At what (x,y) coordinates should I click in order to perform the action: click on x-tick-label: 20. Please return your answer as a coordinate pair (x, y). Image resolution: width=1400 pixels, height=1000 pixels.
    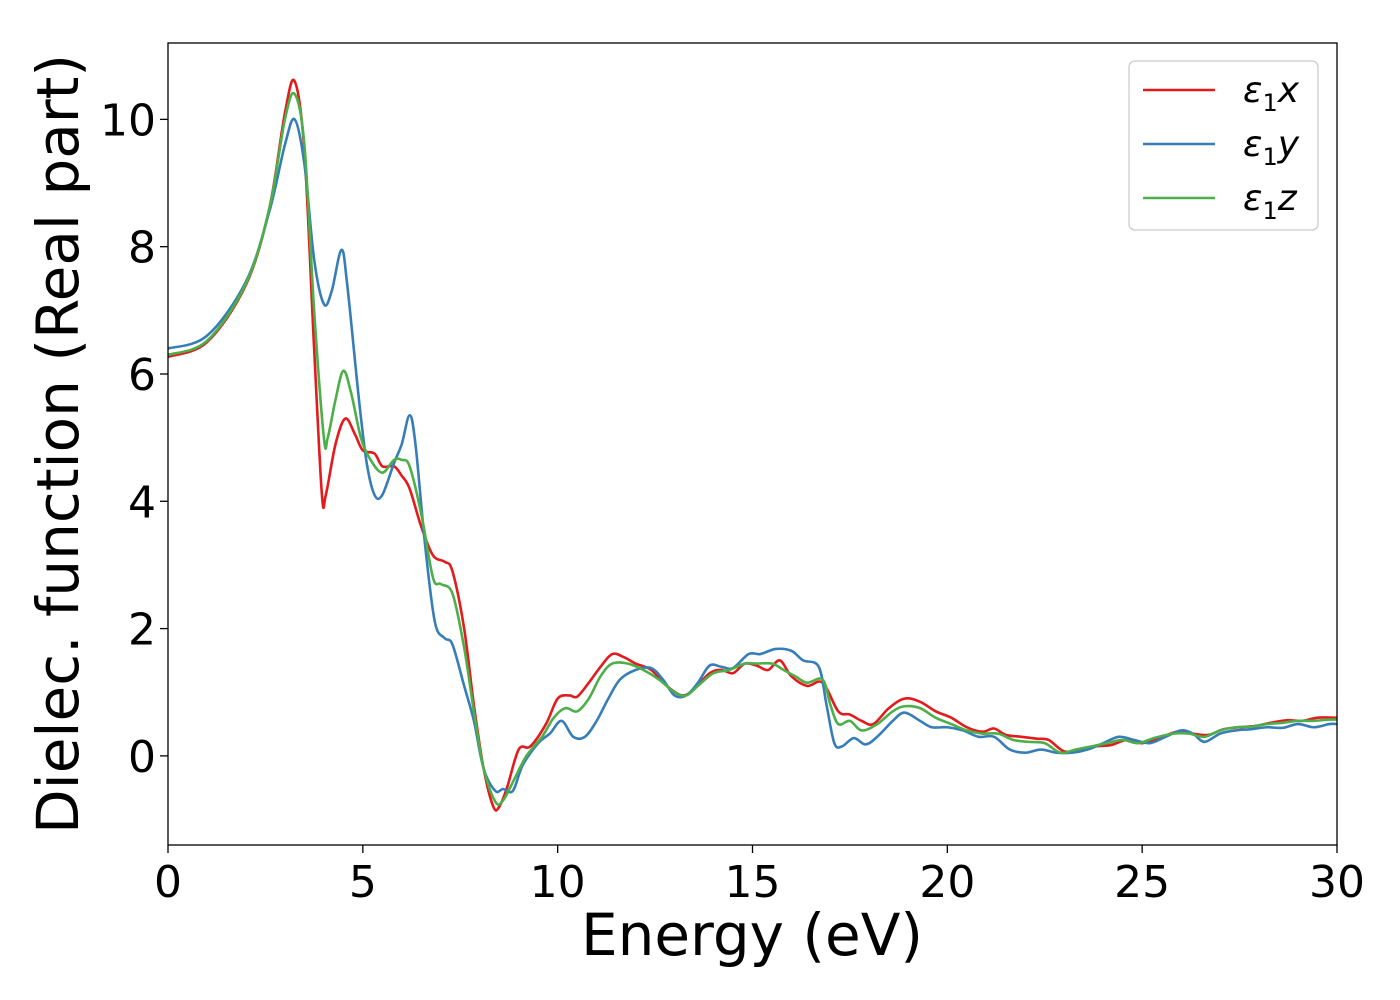
    Looking at the image, I should click on (947, 882).